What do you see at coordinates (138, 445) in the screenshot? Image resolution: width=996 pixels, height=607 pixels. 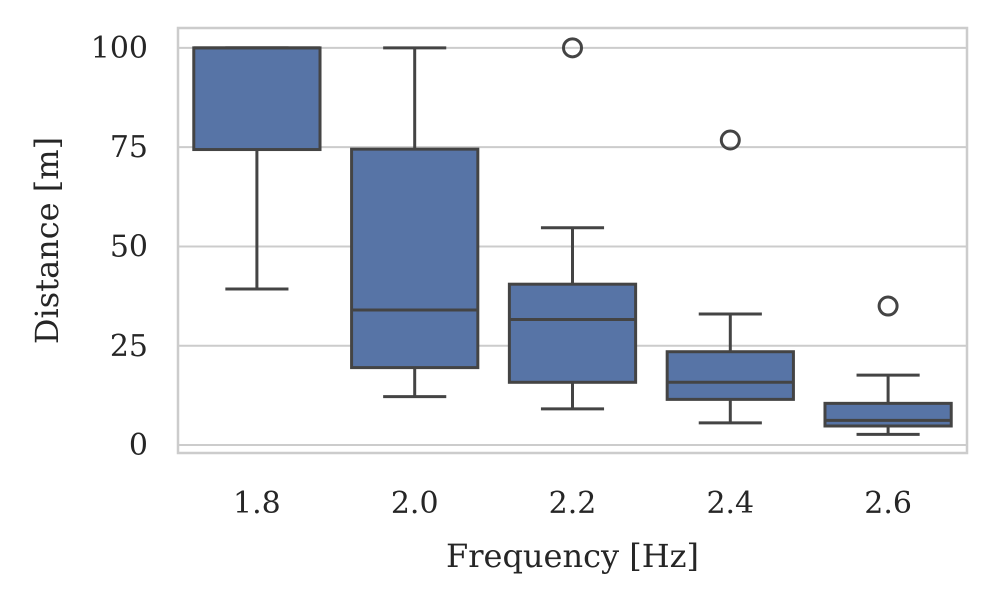 I see `y-tick-label: 0` at bounding box center [138, 445].